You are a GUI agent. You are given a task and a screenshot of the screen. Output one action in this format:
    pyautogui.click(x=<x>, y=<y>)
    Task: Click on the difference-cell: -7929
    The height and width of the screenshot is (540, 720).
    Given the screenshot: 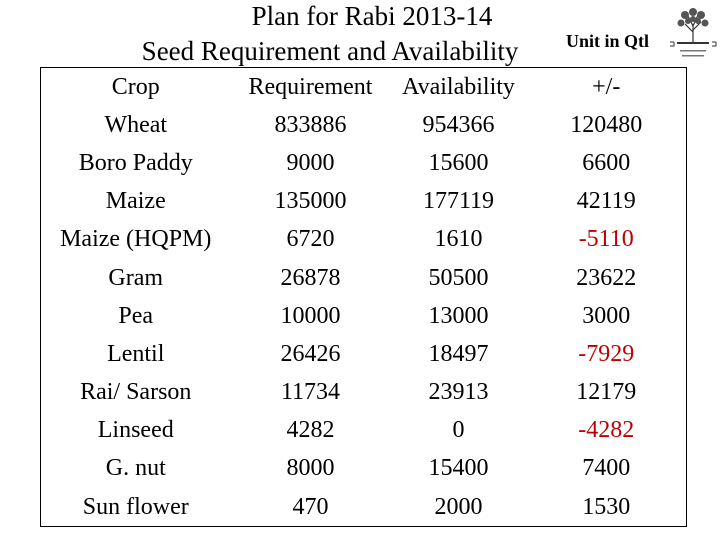 What is the action you would take?
    pyautogui.click(x=606, y=353)
    